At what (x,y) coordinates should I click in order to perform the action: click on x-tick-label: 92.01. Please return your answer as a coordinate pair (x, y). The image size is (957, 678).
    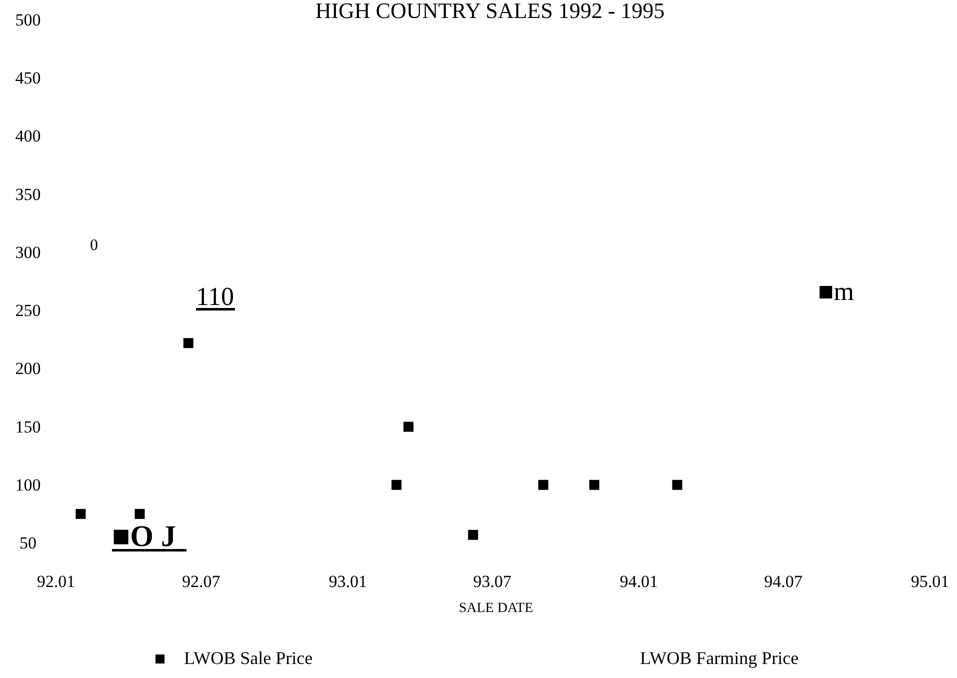
    Looking at the image, I should click on (56, 581).